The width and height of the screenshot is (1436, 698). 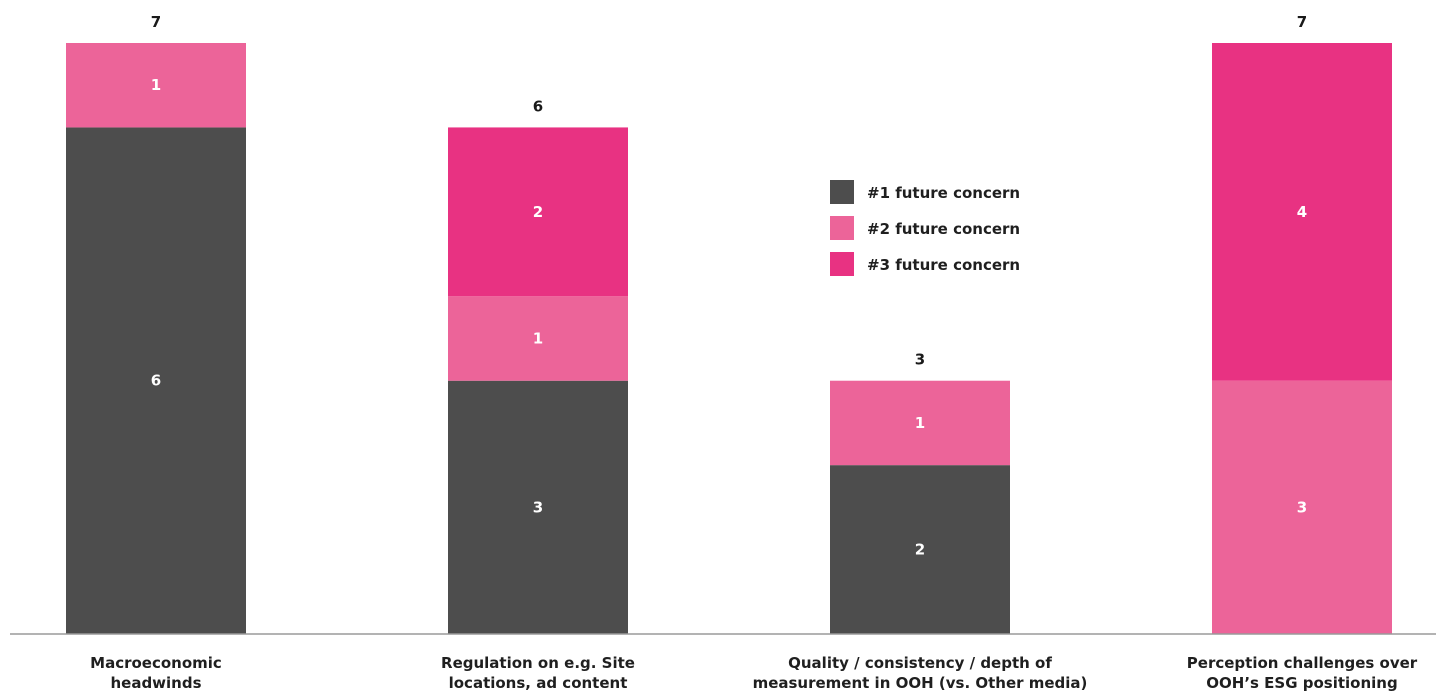 What do you see at coordinates (920, 683) in the screenshot?
I see `x-tick-label: measurement in OOH (vs. Other media)` at bounding box center [920, 683].